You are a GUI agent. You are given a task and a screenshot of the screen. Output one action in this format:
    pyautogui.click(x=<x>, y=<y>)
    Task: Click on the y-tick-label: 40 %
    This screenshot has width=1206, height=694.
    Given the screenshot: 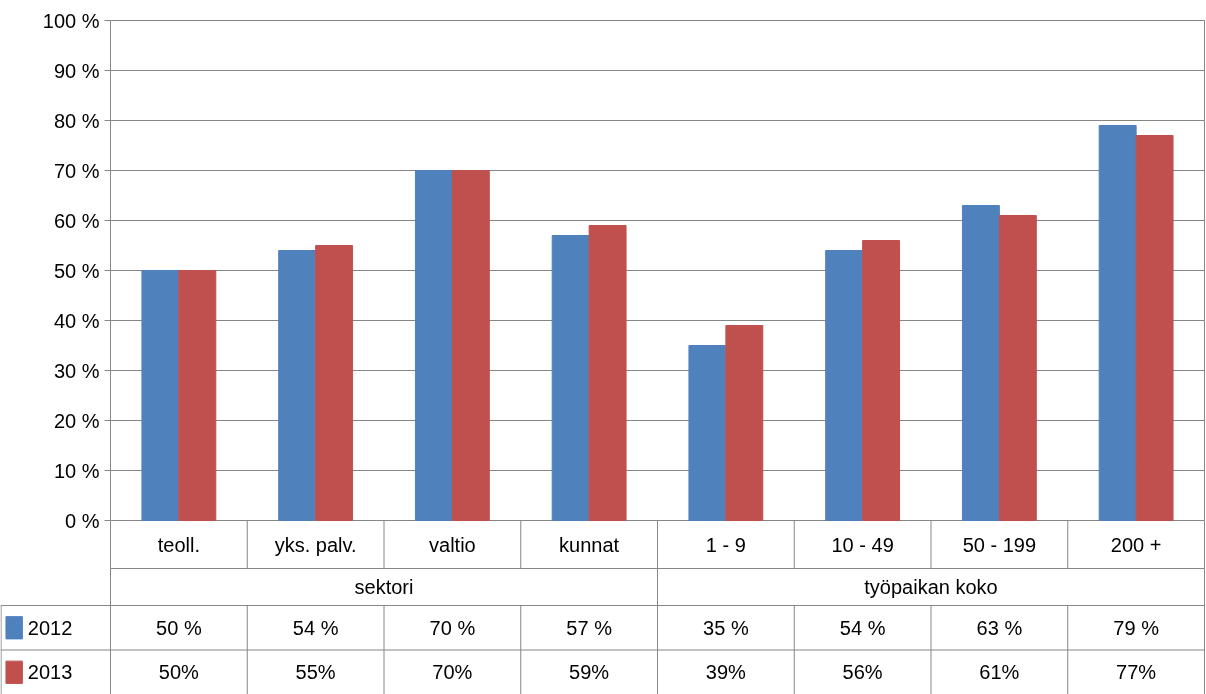 What is the action you would take?
    pyautogui.click(x=76, y=320)
    